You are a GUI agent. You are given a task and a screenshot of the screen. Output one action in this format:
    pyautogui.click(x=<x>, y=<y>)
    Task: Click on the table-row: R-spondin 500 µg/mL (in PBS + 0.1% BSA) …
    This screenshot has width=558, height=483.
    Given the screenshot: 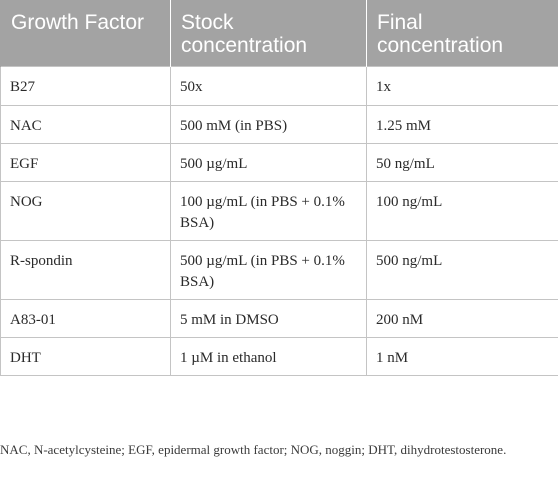 What is the action you would take?
    pyautogui.click(x=279, y=269)
    